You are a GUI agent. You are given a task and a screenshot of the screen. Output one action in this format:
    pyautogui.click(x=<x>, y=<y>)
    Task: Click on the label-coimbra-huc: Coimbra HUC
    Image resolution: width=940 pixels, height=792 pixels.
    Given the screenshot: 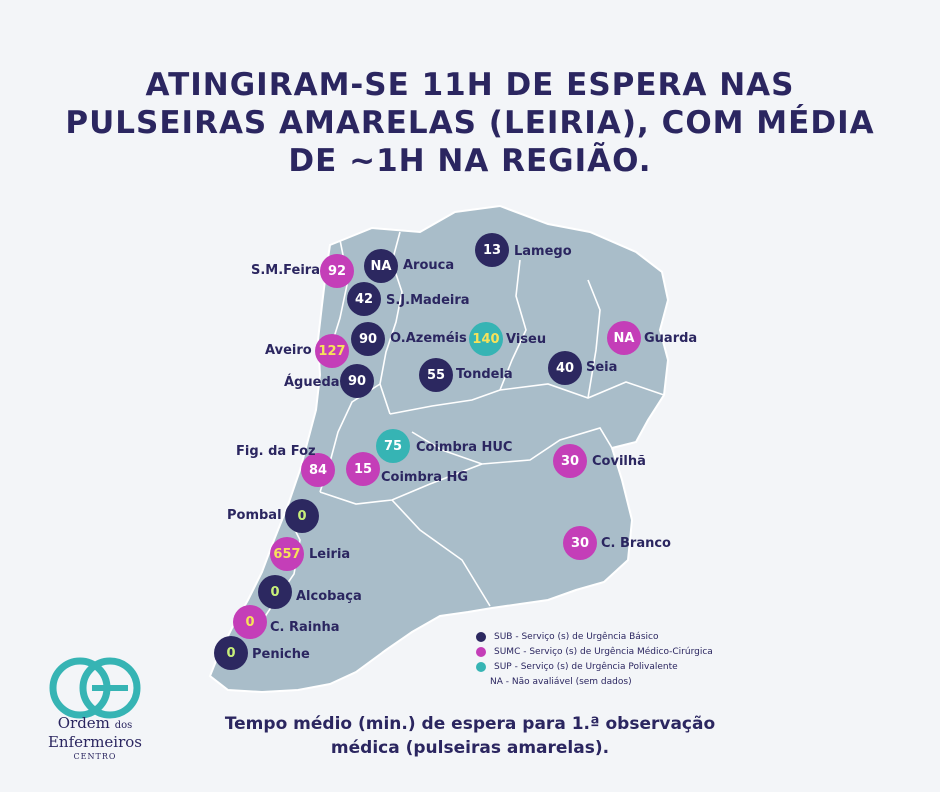 What is the action you would take?
    pyautogui.click(x=464, y=447)
    